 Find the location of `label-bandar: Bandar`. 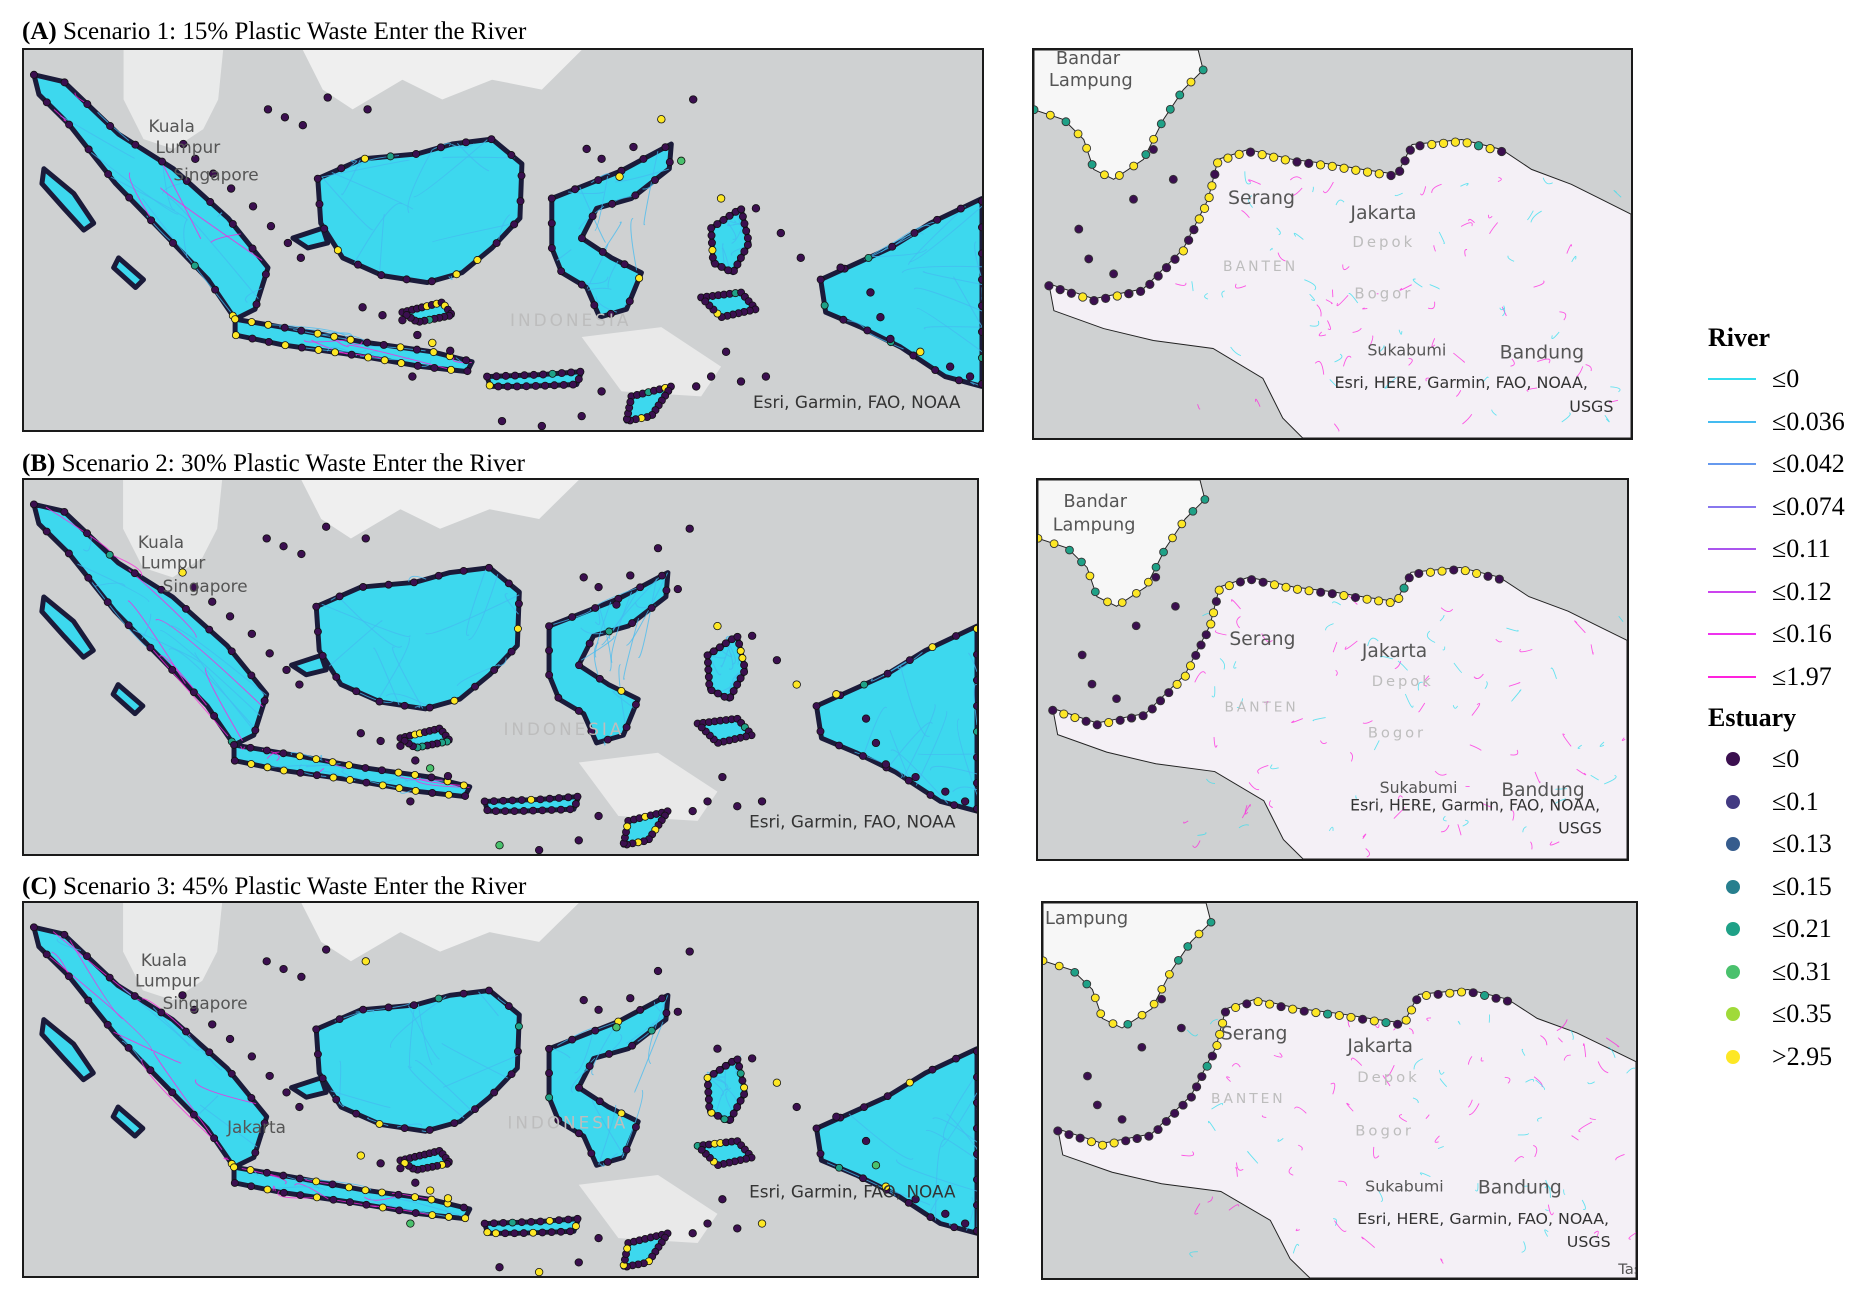

label-bandar: Bandar is located at coordinates (1088, 59).